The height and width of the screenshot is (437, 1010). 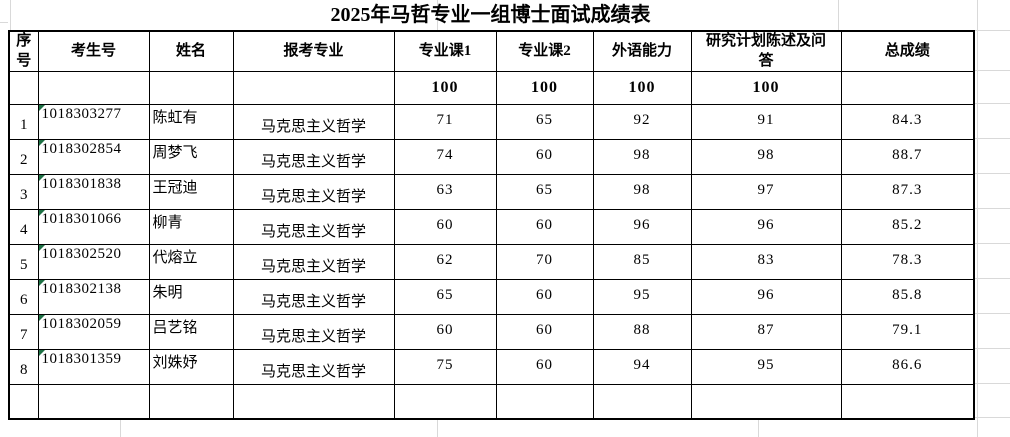 I want to click on cell-course2-score: 70, so click(x=544, y=262).